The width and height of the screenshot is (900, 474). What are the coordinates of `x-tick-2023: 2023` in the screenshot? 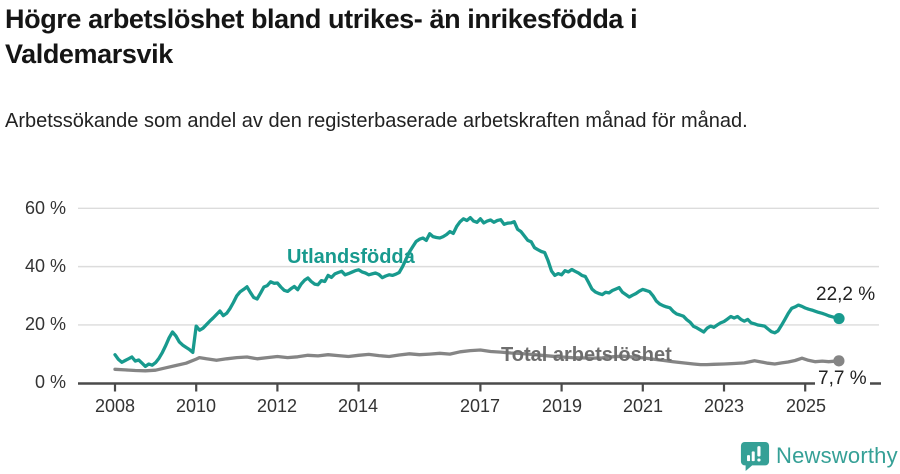 It's located at (724, 406).